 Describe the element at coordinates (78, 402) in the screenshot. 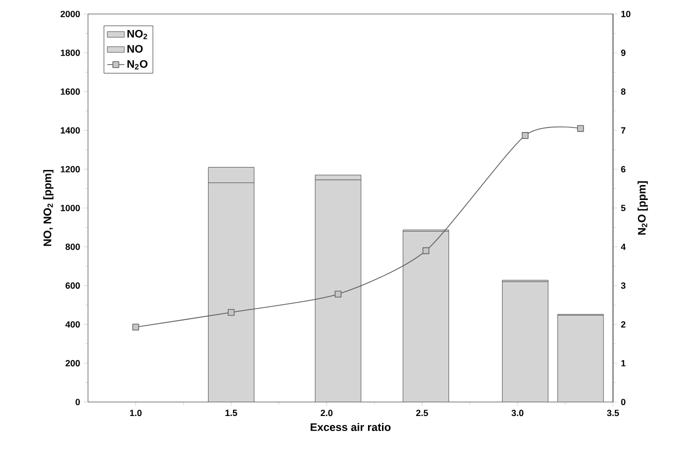

I see `y-tick-label: 0` at that location.